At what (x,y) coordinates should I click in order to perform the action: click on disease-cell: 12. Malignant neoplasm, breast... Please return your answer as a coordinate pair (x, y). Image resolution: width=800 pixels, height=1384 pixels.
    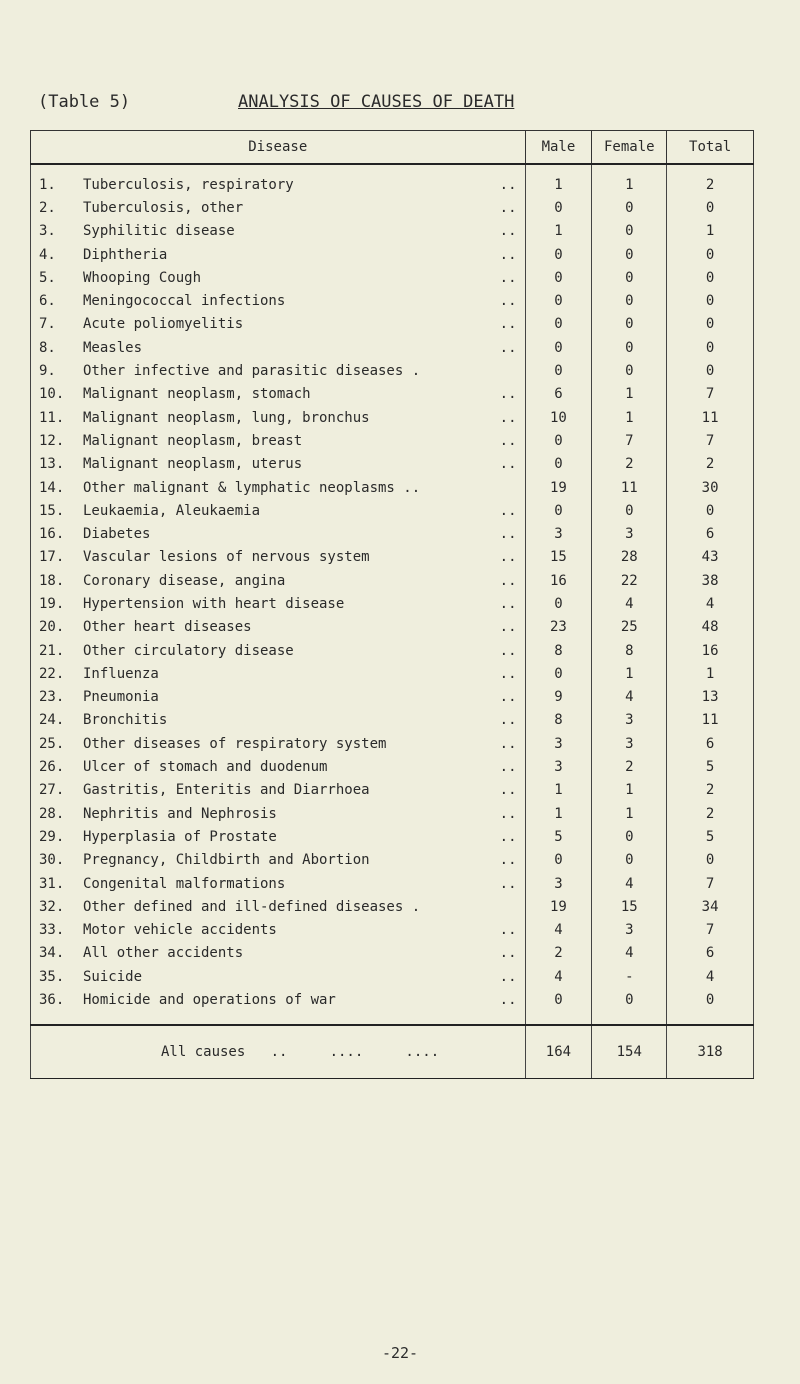
    Looking at the image, I should click on (278, 441).